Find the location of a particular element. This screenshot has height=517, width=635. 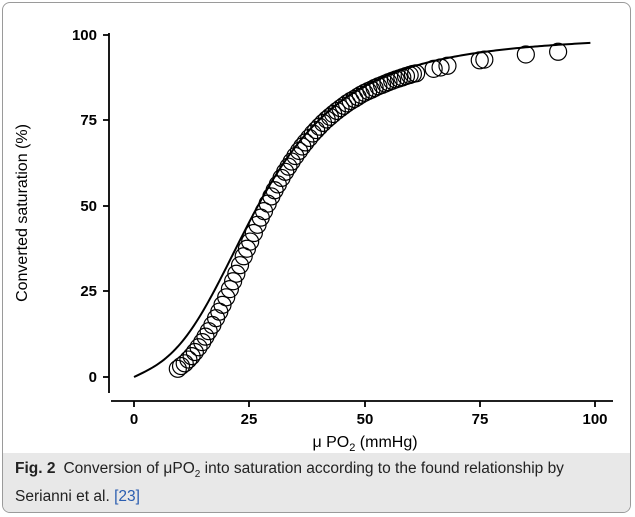

y-tick-label: 50 is located at coordinates (88, 206).